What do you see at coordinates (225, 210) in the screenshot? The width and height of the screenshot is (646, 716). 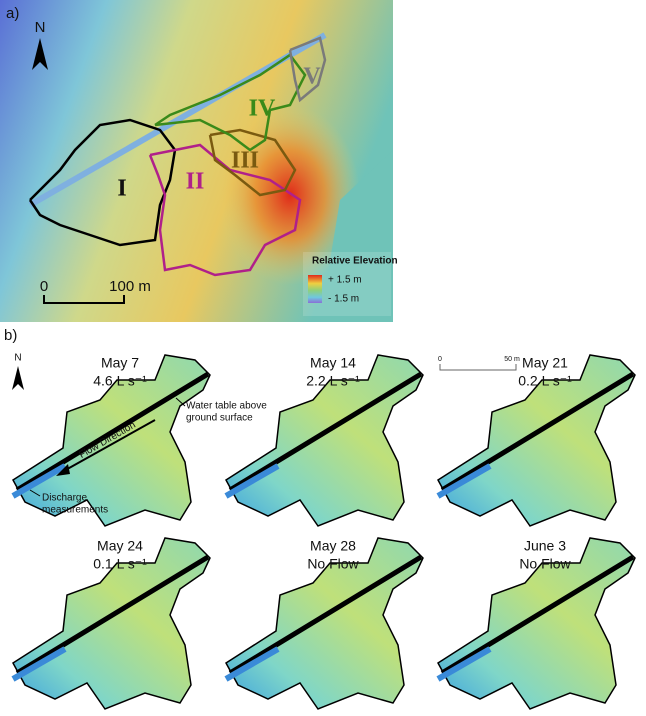 I see `catchment-II` at bounding box center [225, 210].